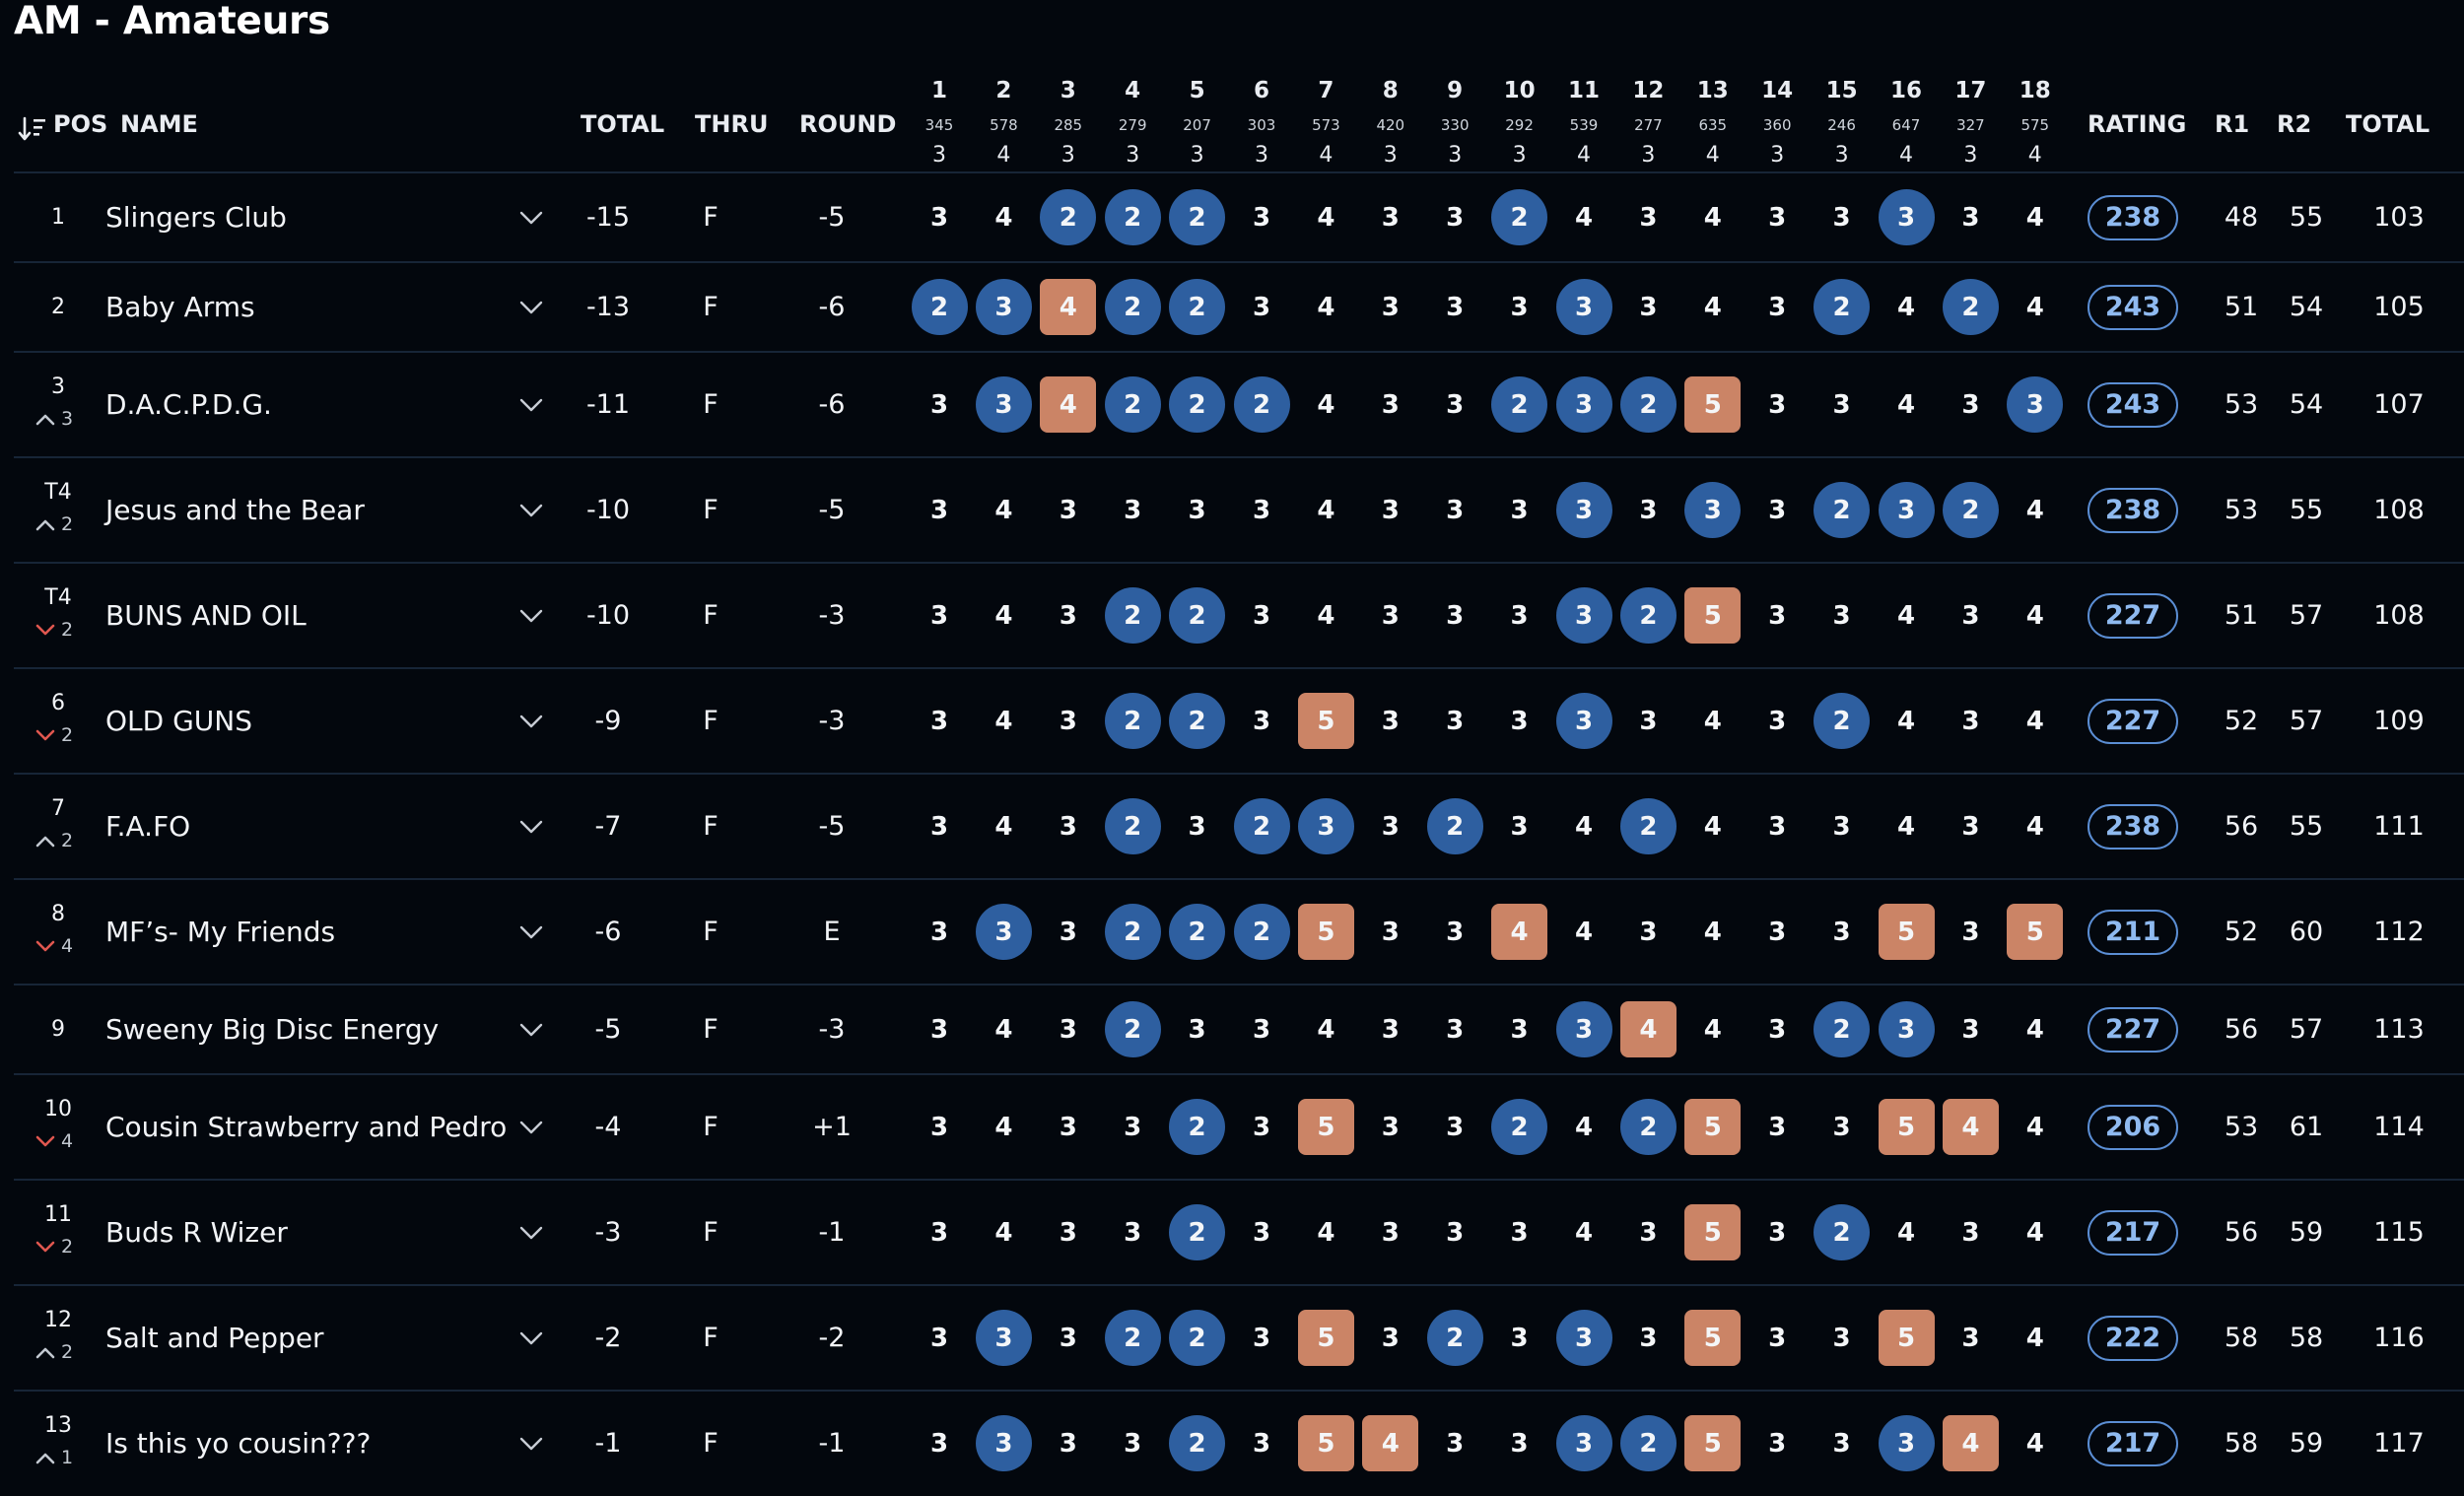  What do you see at coordinates (58, 808) in the screenshot?
I see `position-number: 7` at bounding box center [58, 808].